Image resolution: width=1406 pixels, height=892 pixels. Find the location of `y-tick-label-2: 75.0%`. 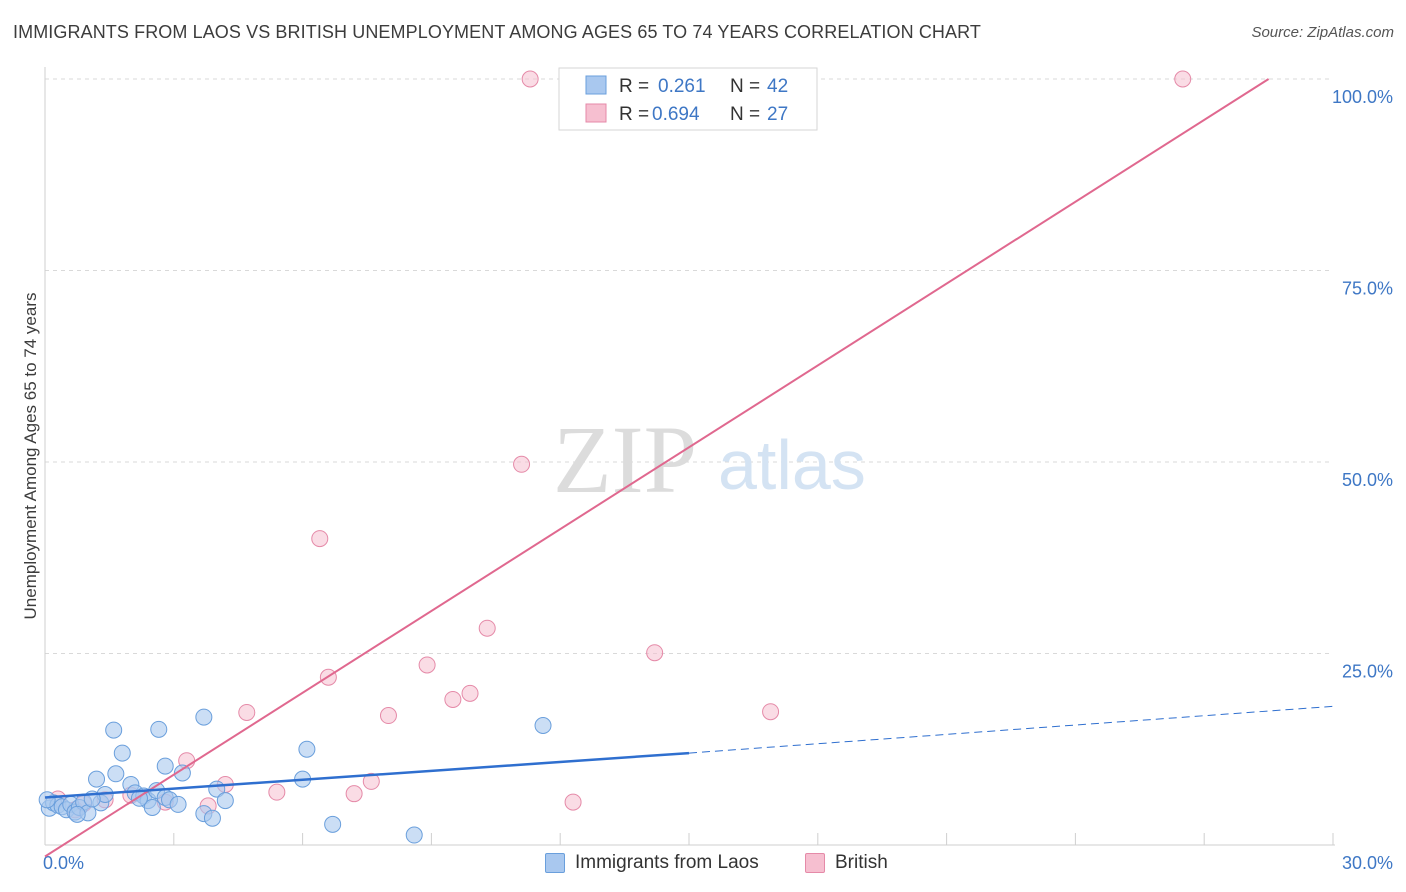

y-tick-label-2: 75.0% is located at coordinates (1367, 289).